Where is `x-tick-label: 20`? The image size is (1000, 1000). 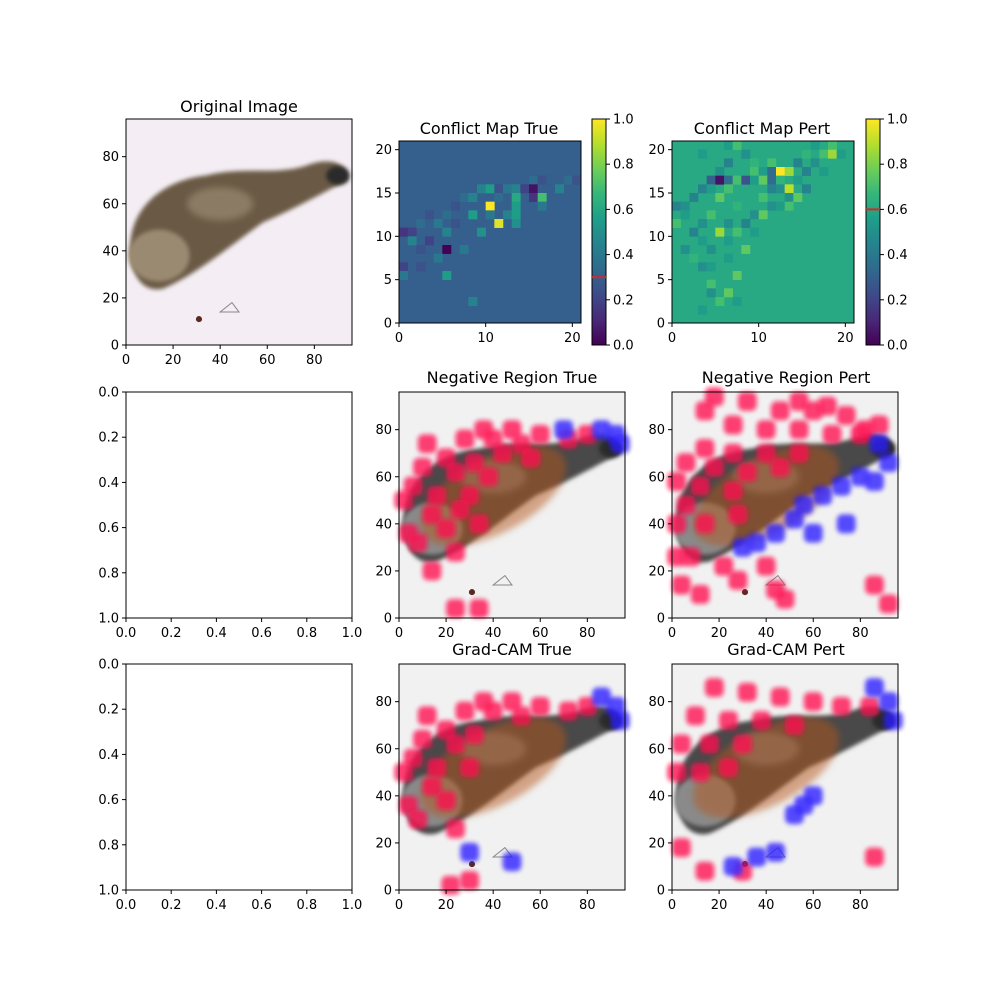 x-tick-label: 20 is located at coordinates (719, 633).